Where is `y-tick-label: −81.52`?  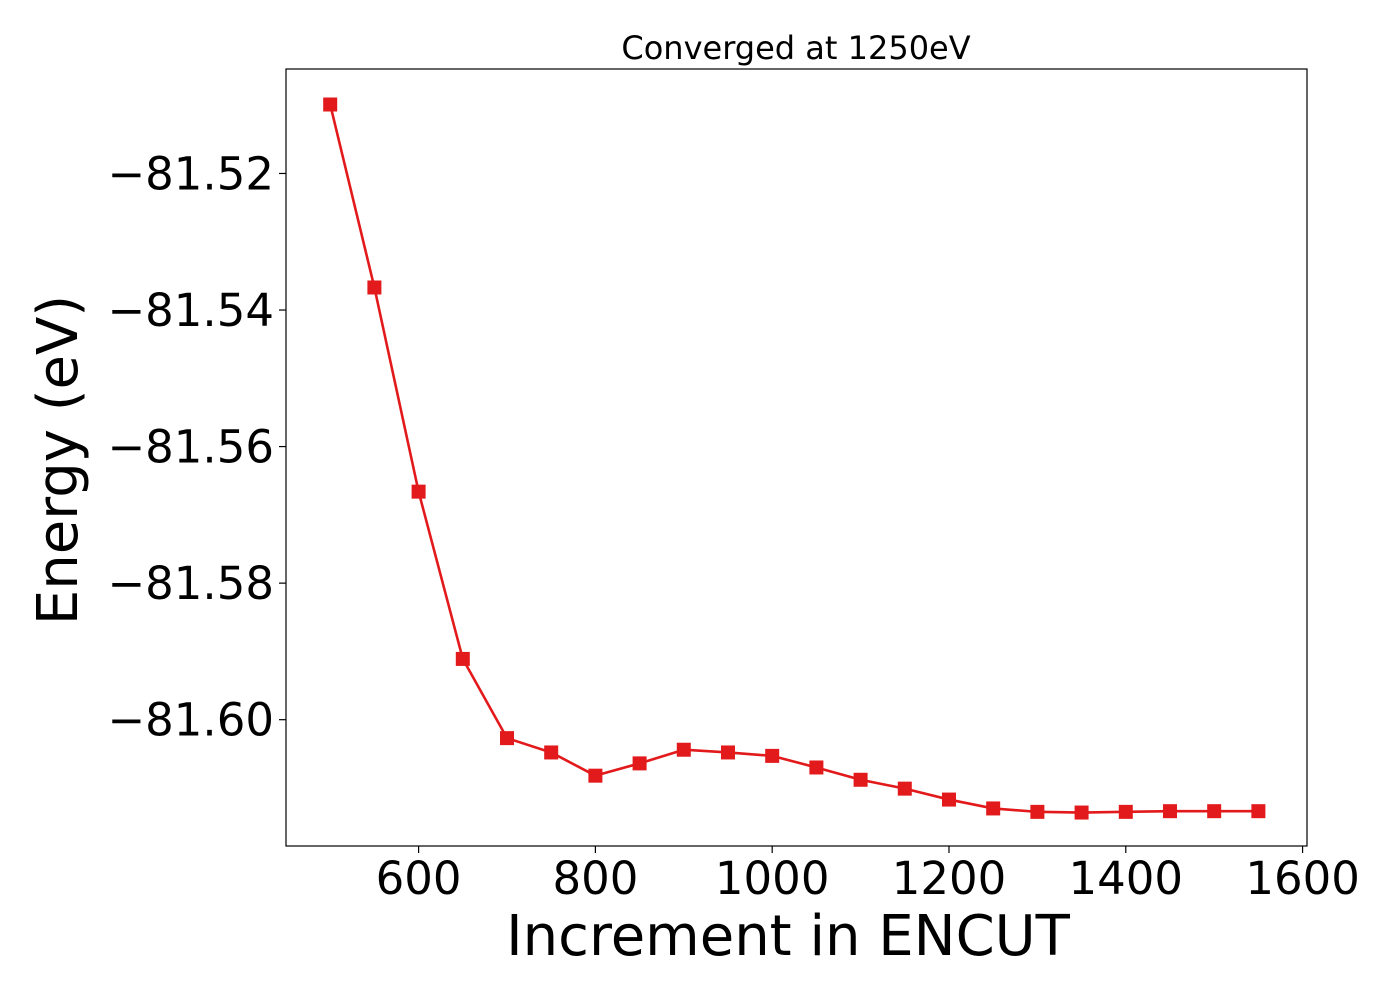
y-tick-label: −81.52 is located at coordinates (190, 173).